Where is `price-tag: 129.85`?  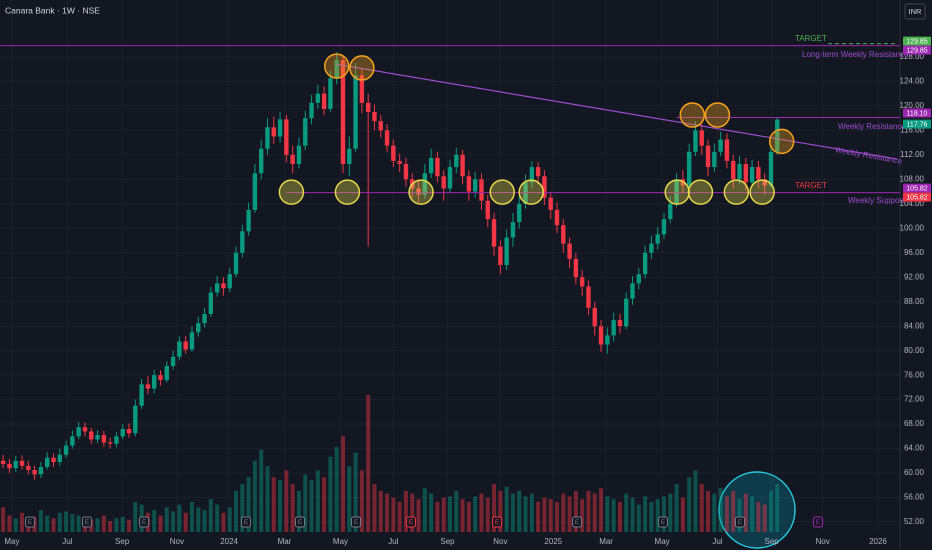 price-tag: 129.85 is located at coordinates (917, 50).